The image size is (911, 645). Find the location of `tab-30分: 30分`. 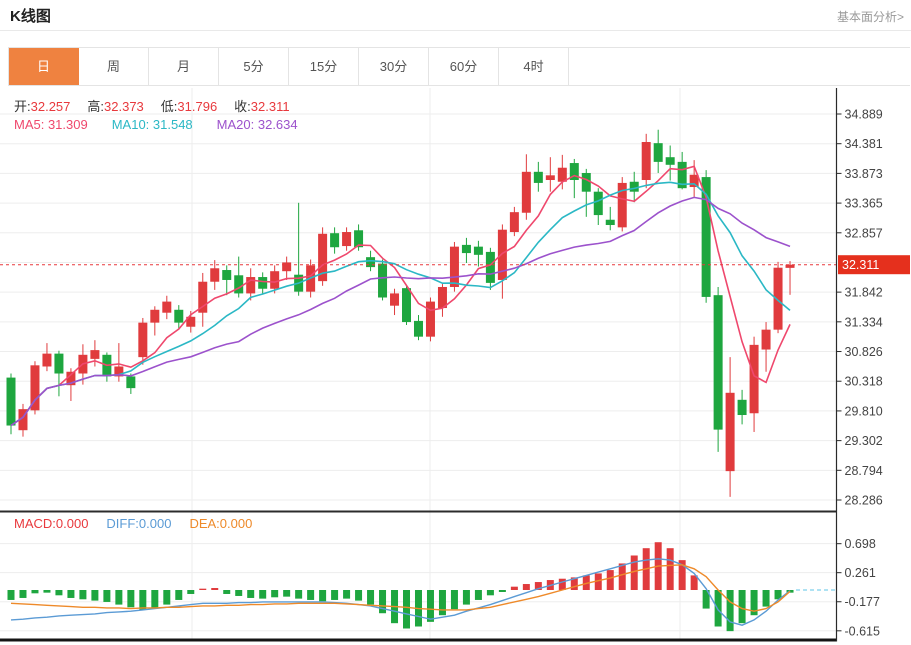

tab-30分: 30分 is located at coordinates (394, 66).